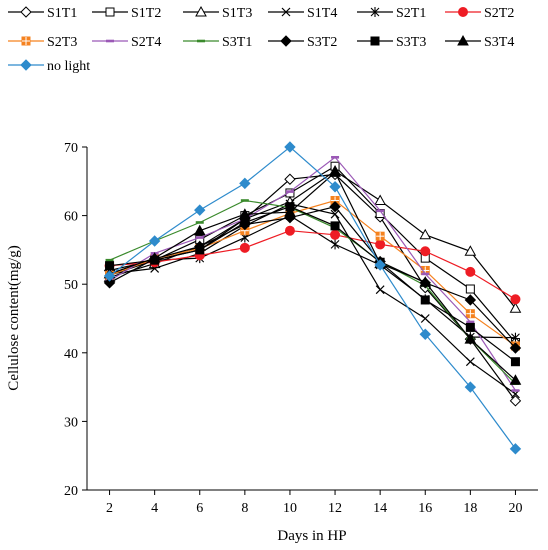 Image resolution: width=548 pixels, height=550 pixels. Describe the element at coordinates (14, 317) in the screenshot. I see `y-axis-title: Cellulose content(mg/g)` at that location.